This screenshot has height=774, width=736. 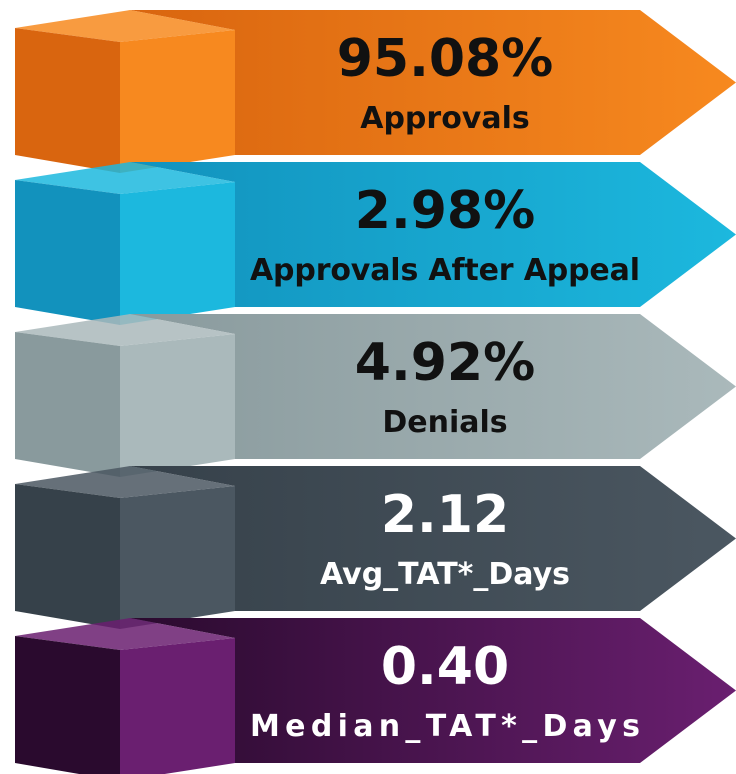 What do you see at coordinates (445, 667) in the screenshot?
I see `metric-value: 0.40` at bounding box center [445, 667].